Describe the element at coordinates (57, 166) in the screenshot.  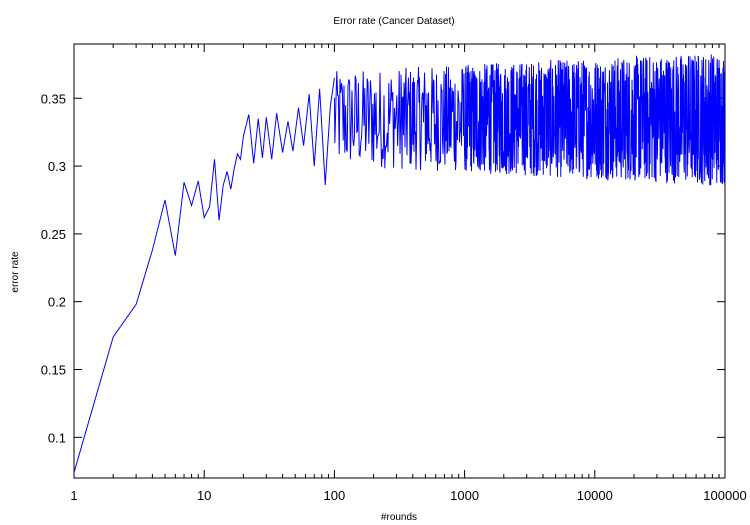
I see `y-tick-label: 0.3` at that location.